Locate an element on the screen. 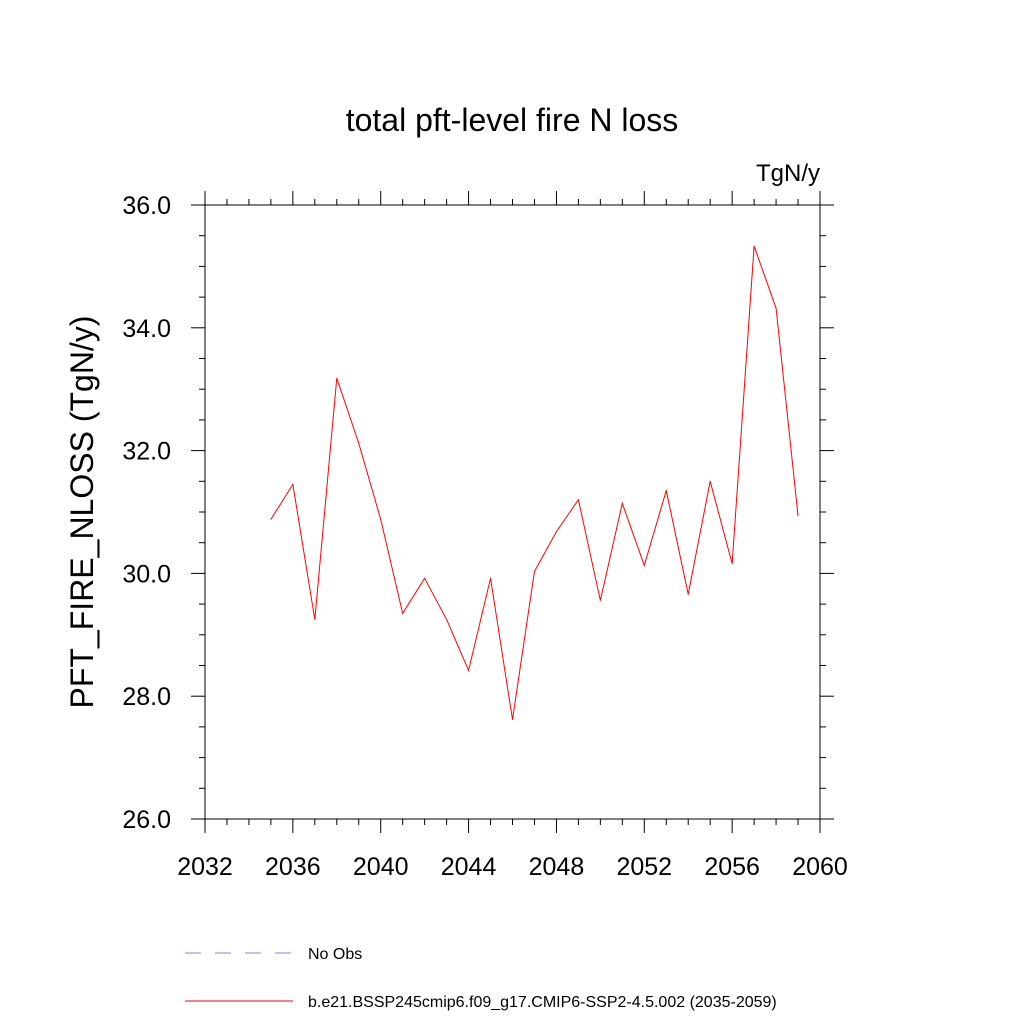 The image size is (1024, 1024). y-tick-label: 30.0 is located at coordinates (146, 574).